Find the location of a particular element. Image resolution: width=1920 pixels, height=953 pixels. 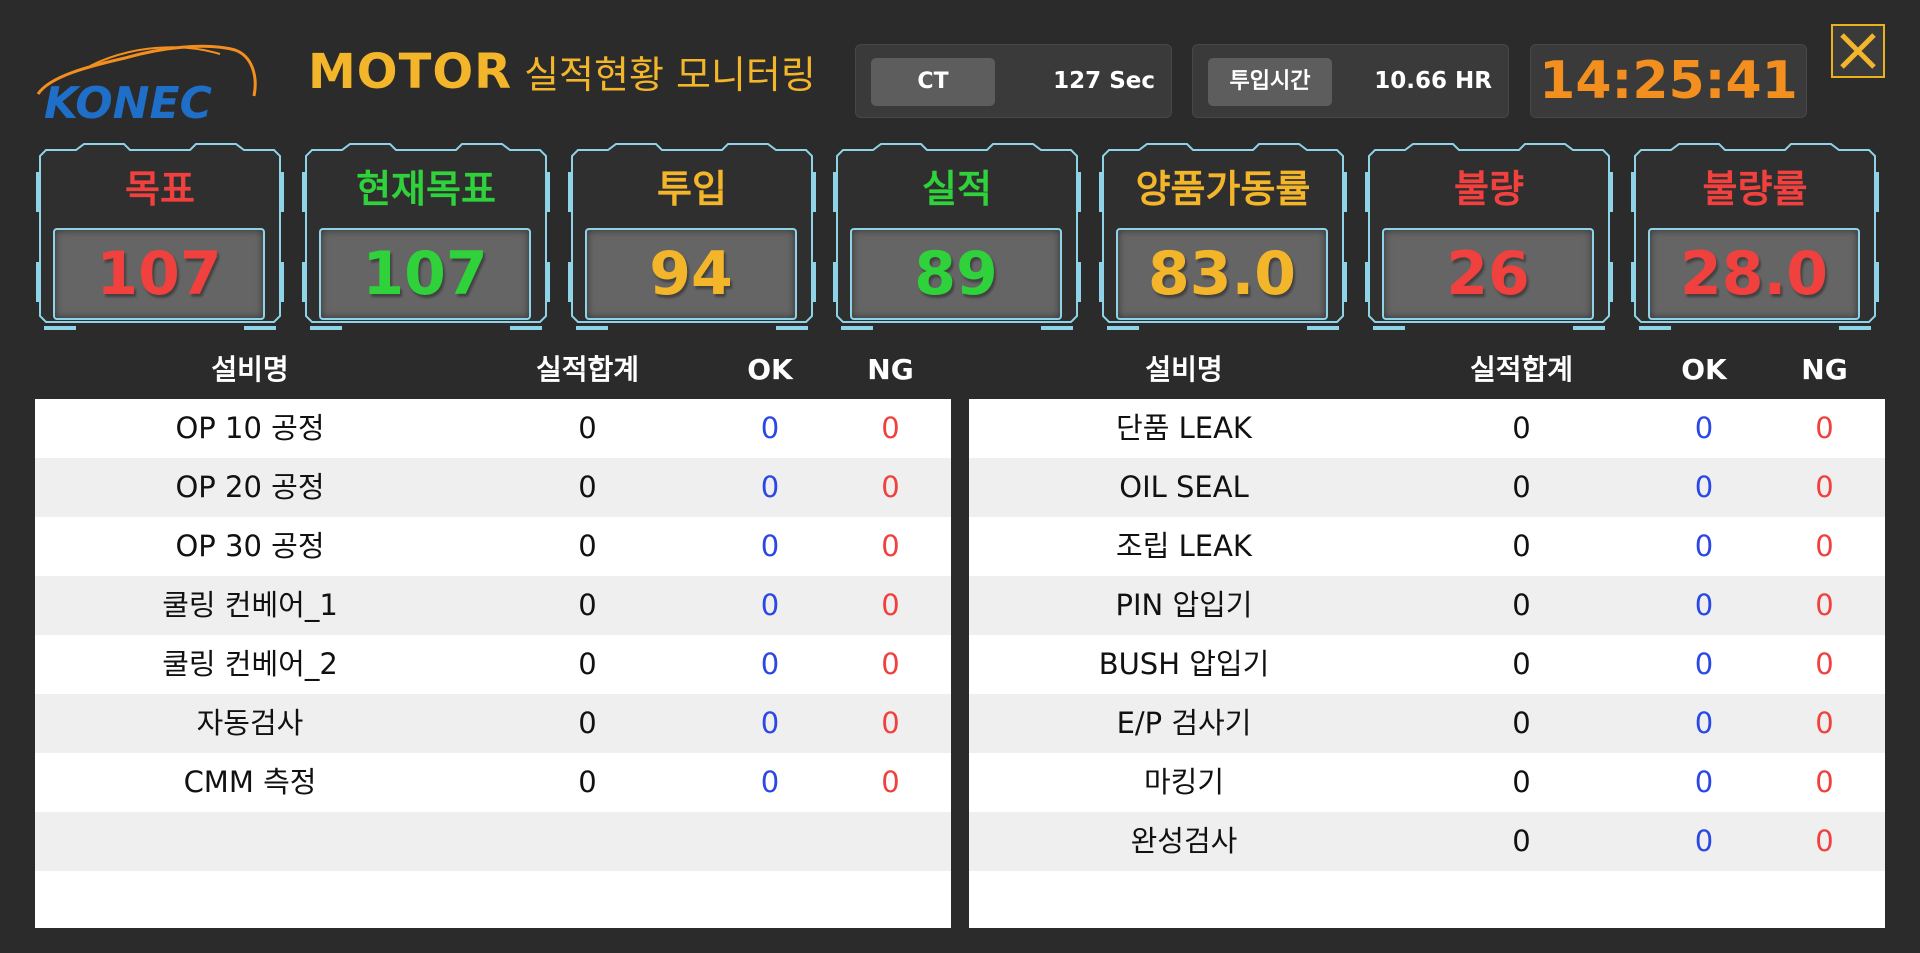

kpi-value: 107 is located at coordinates (159, 274).